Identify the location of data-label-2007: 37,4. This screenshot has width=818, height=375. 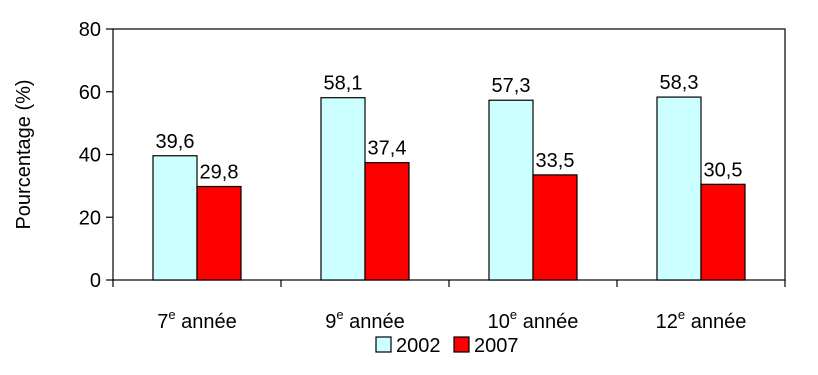
(387, 149).